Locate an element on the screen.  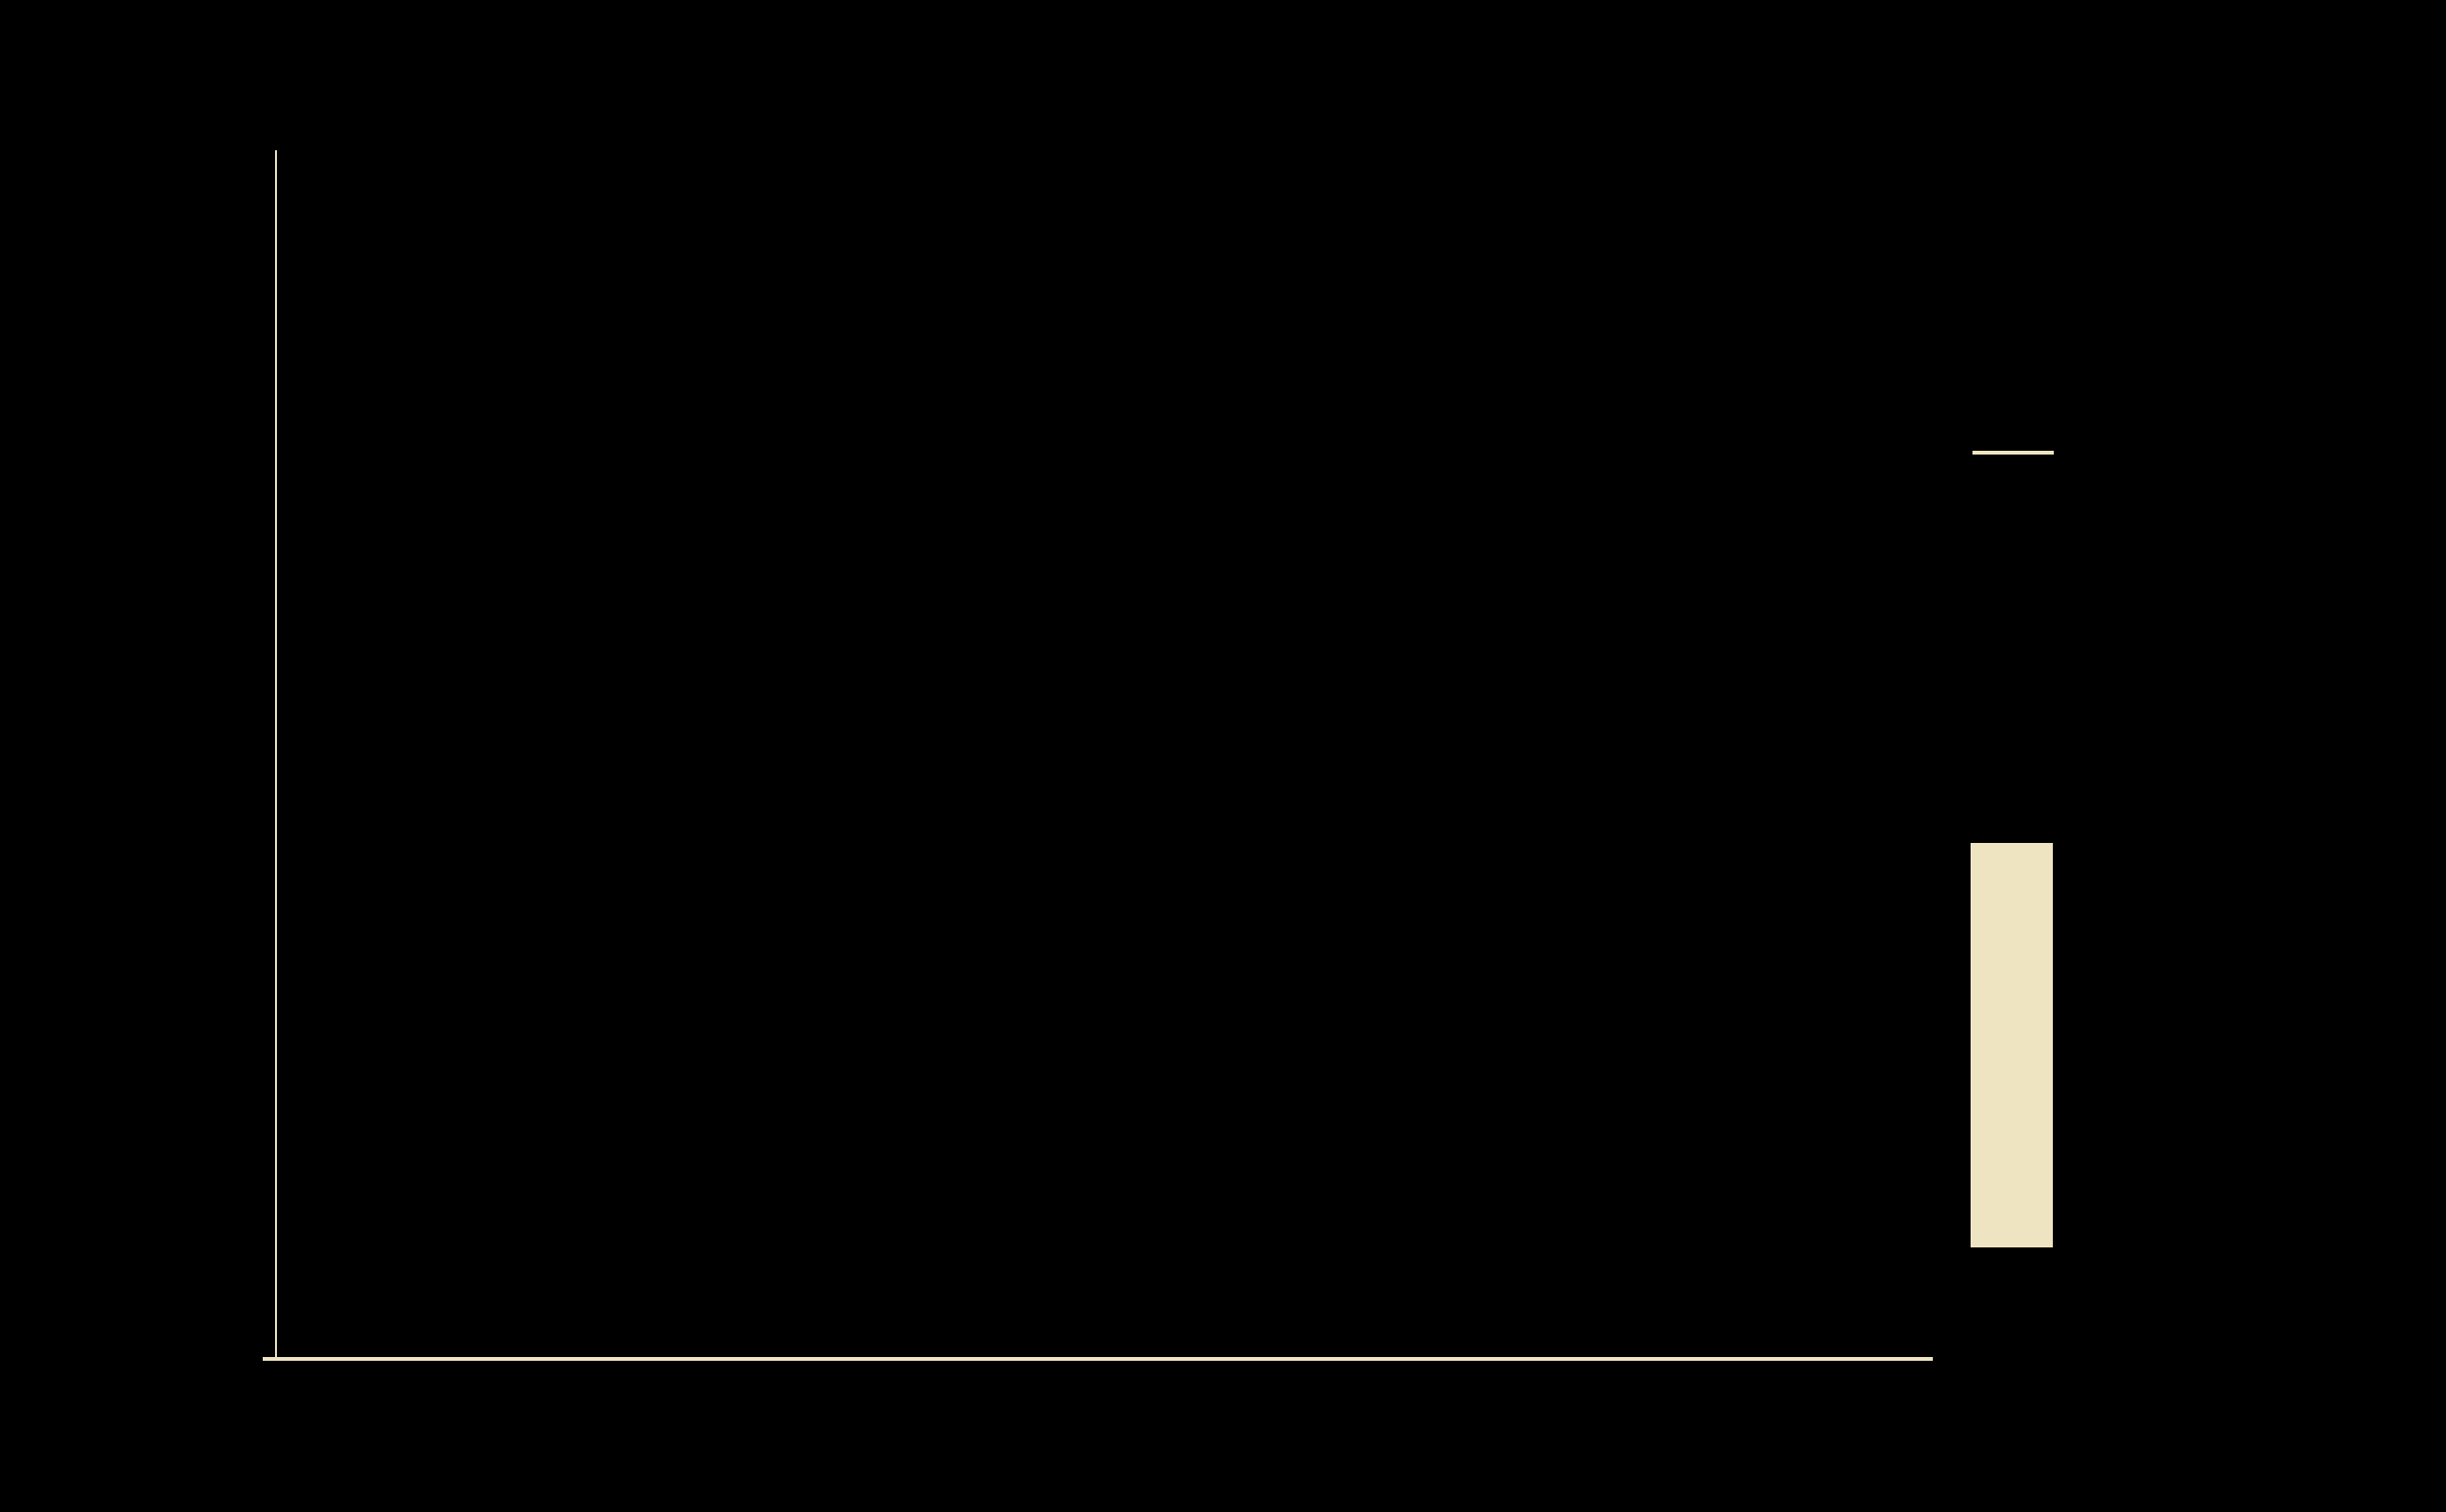
legend-valid-line-swatch is located at coordinates (2013, 453).